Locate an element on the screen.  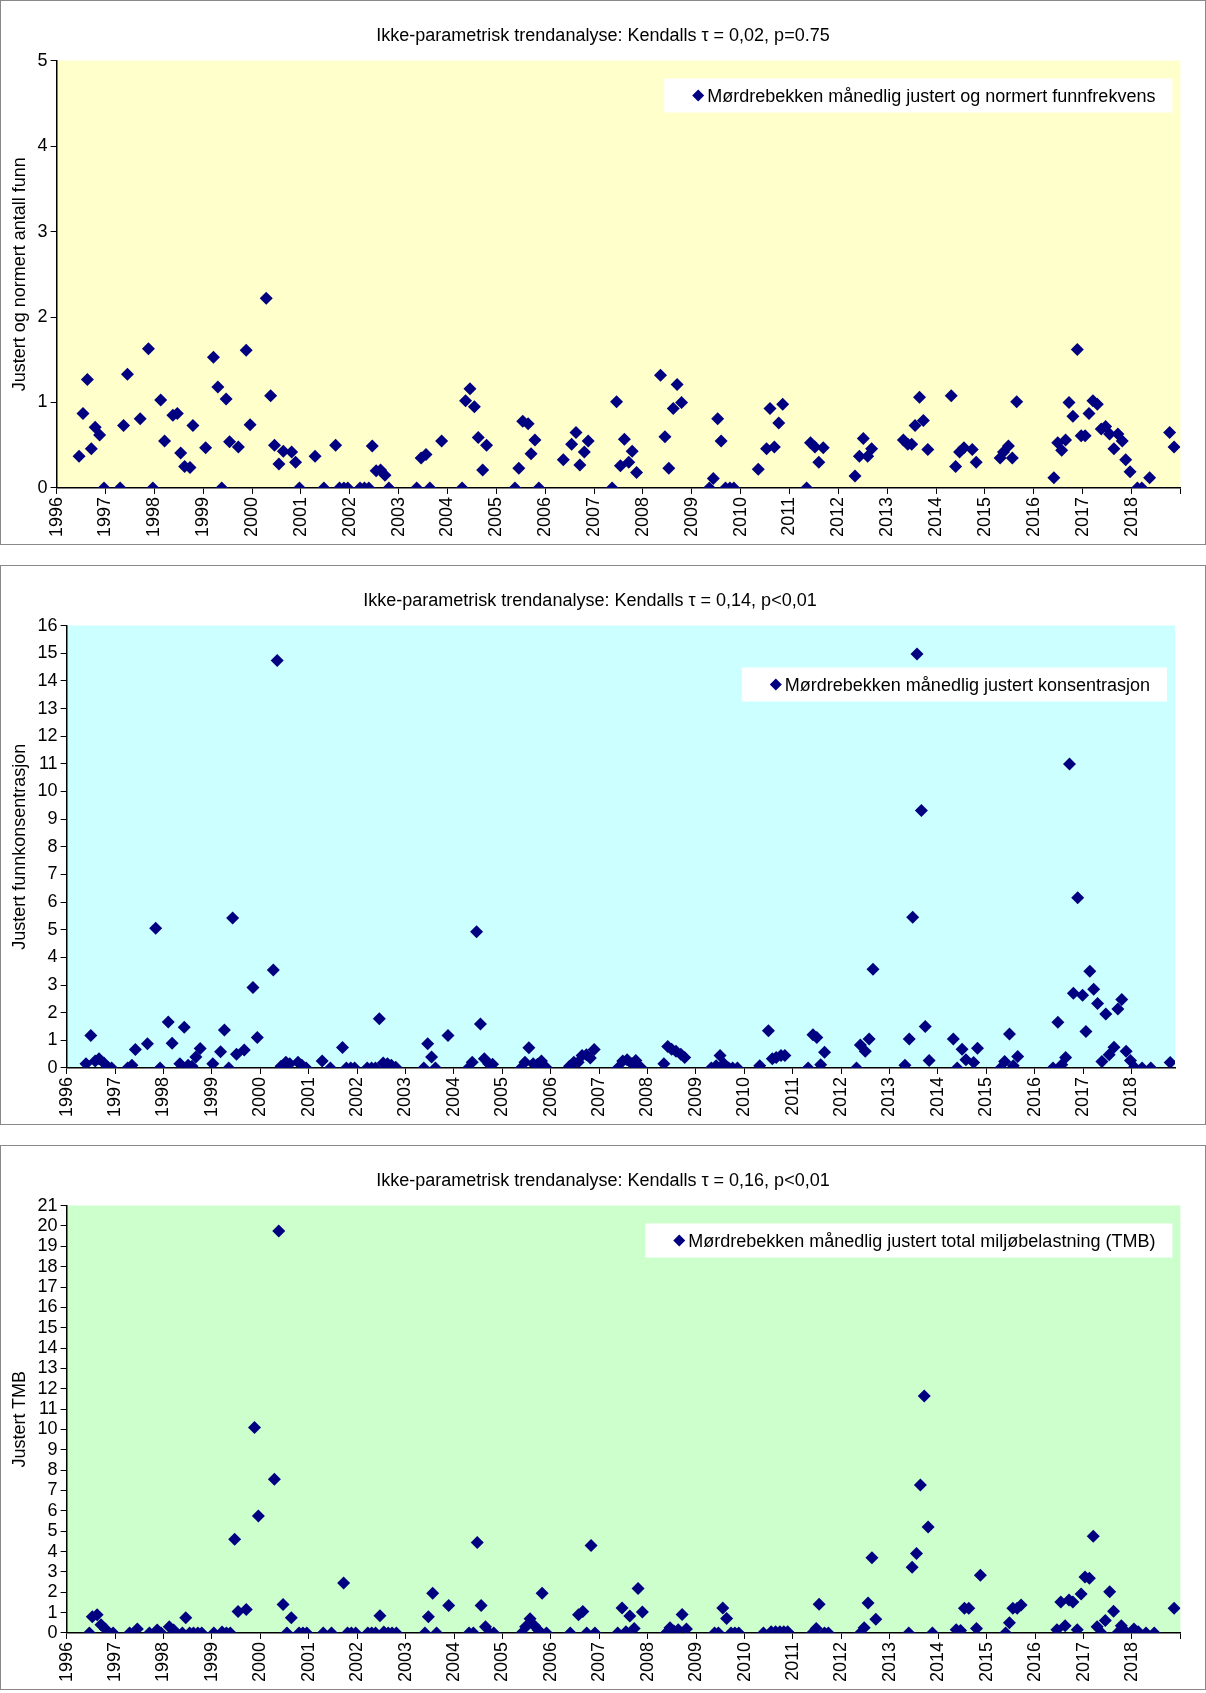
y-tick-label: 17 is located at coordinates (47, 1285).